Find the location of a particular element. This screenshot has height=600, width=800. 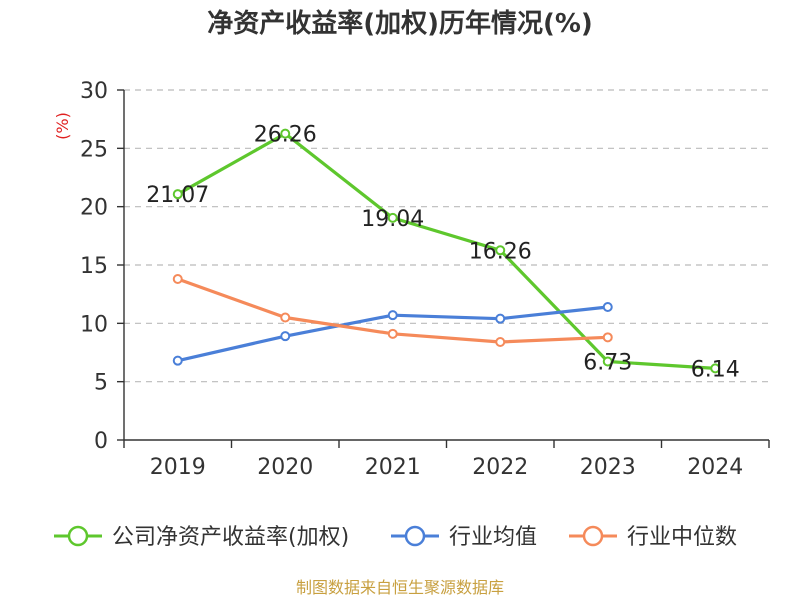

y-tick-label: 15 is located at coordinates (94, 266).